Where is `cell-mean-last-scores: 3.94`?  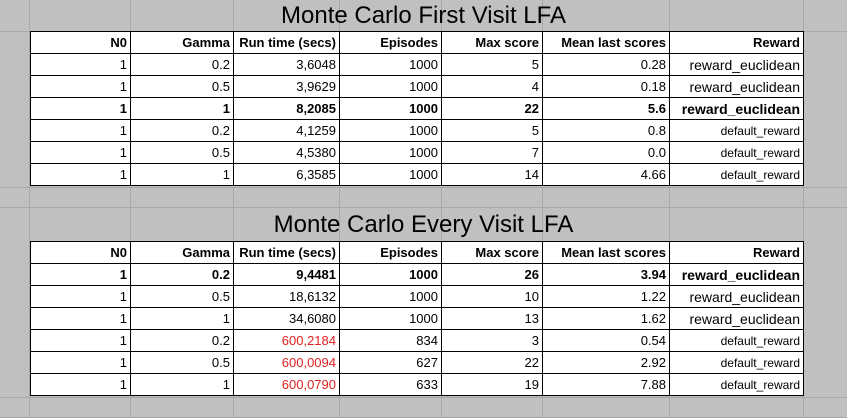 cell-mean-last-scores: 3.94 is located at coordinates (606, 274).